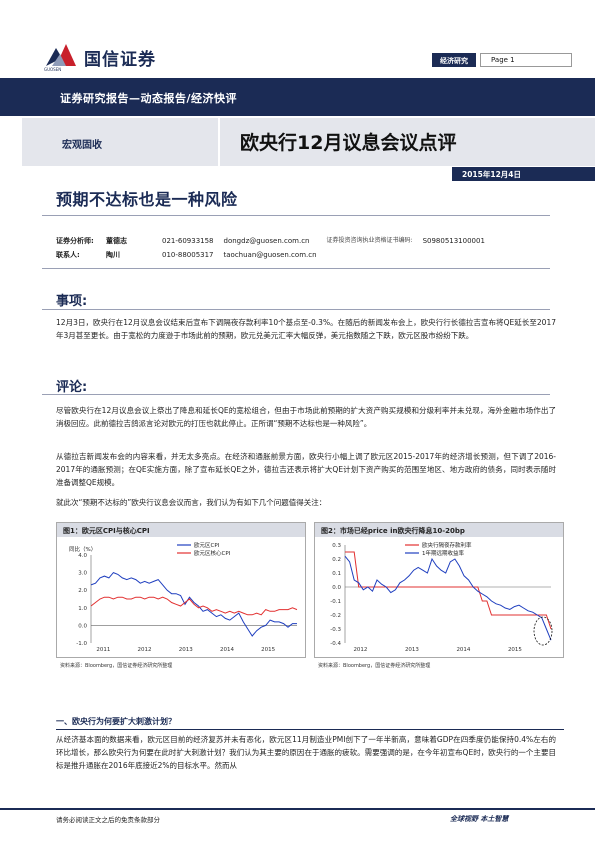 The image size is (595, 842). What do you see at coordinates (82, 591) in the screenshot?
I see `y-tick-label: 2.0` at bounding box center [82, 591].